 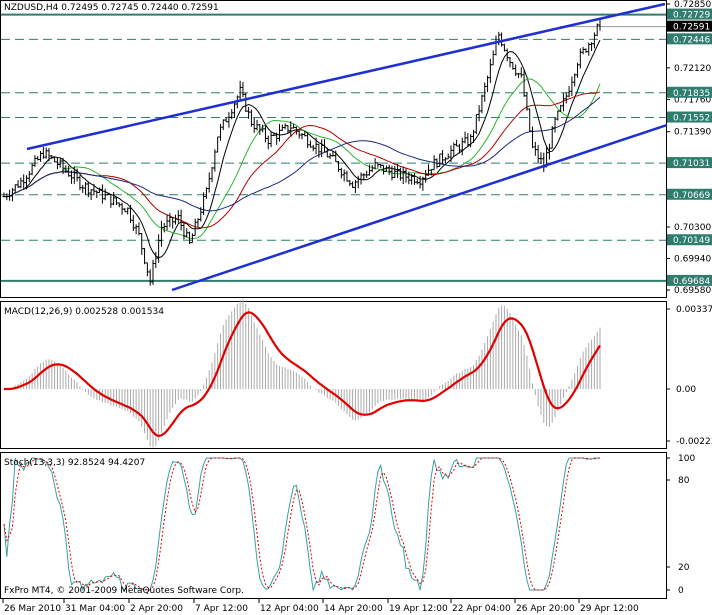 I want to click on time-tick-label: 19 Apr 12:00, so click(x=418, y=609).